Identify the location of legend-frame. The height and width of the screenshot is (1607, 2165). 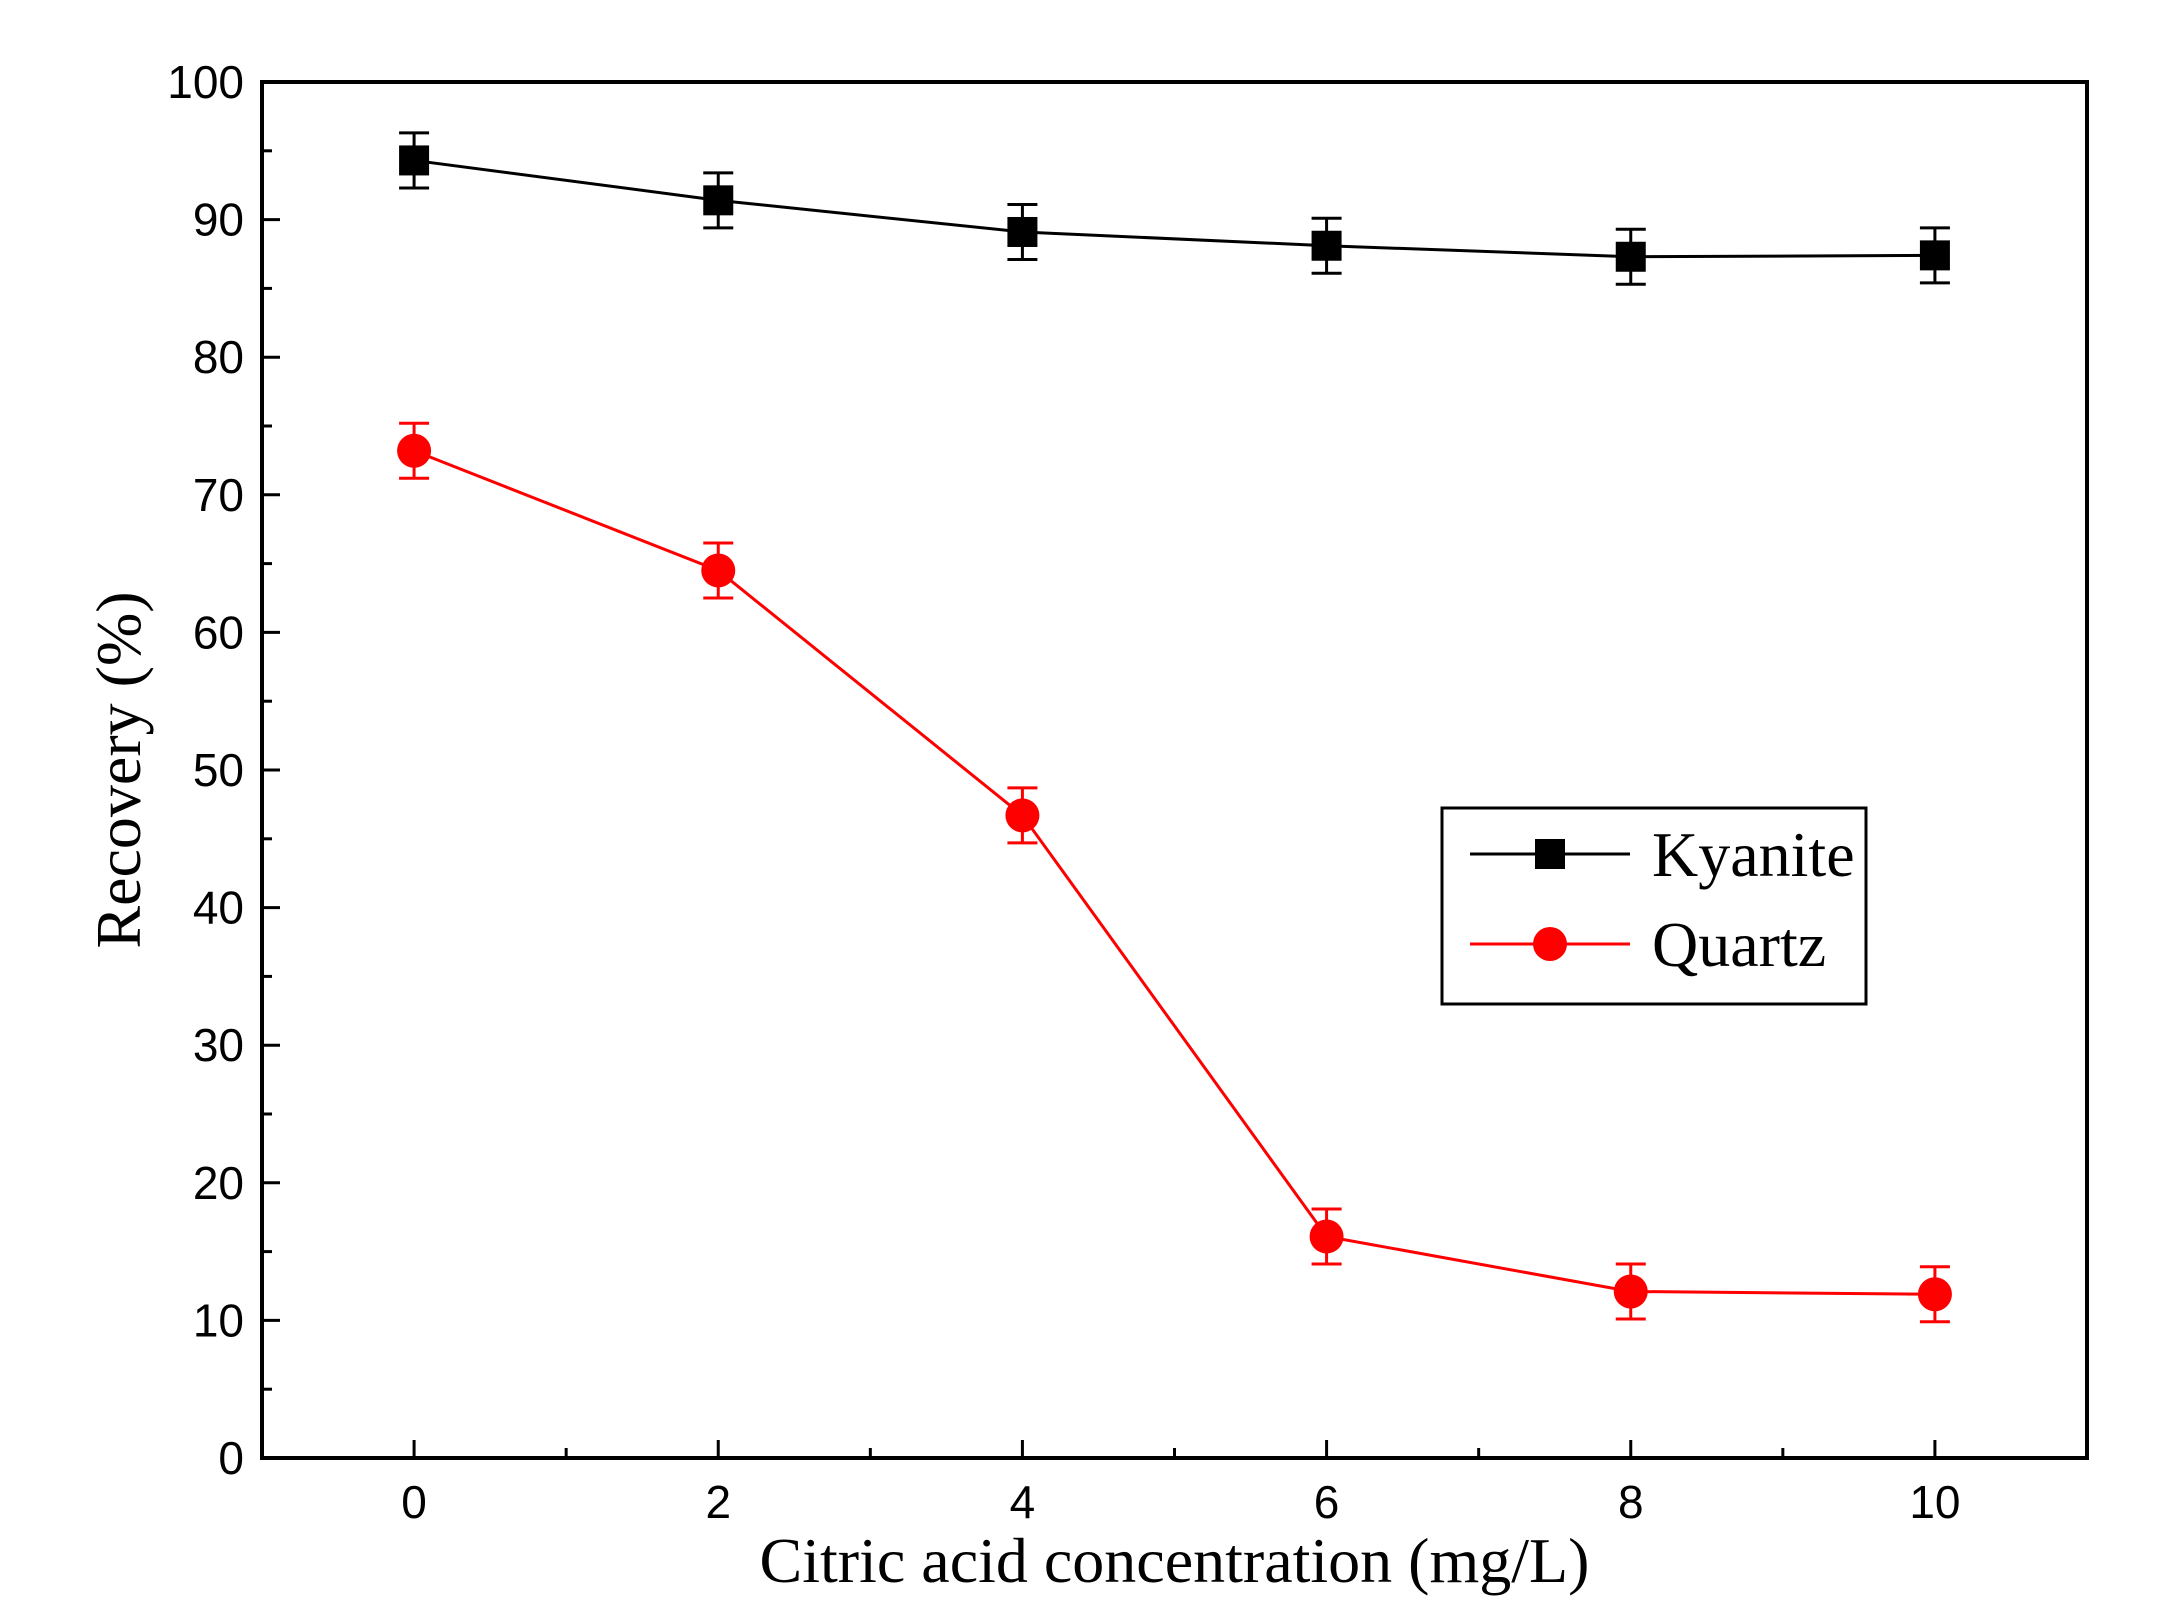
(1654, 906).